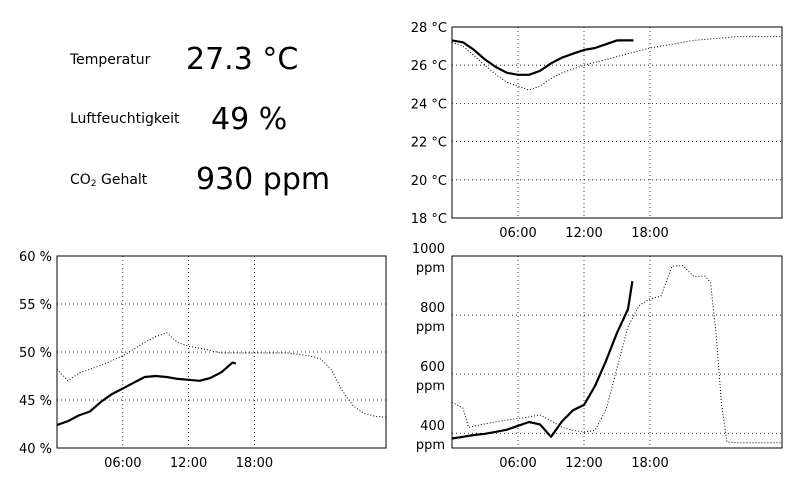 The height and width of the screenshot is (480, 800). What do you see at coordinates (432, 308) in the screenshot?
I see `y-tick-label: 800` at bounding box center [432, 308].